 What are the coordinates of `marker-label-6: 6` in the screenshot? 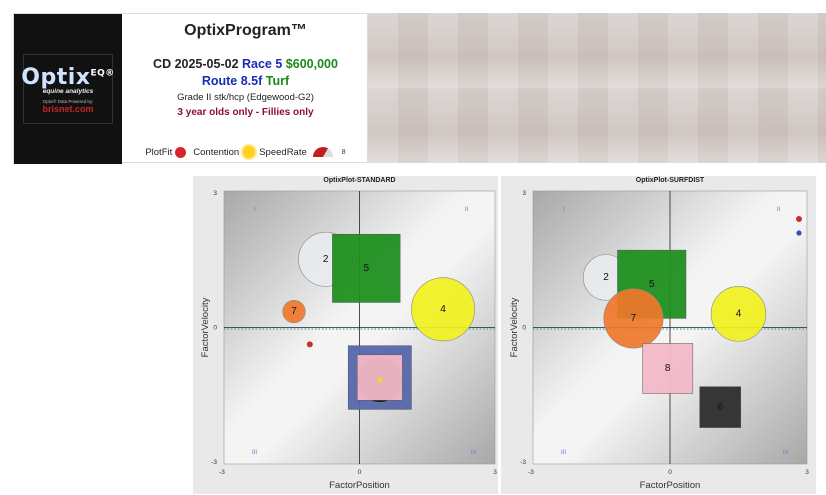 It's located at (720, 407).